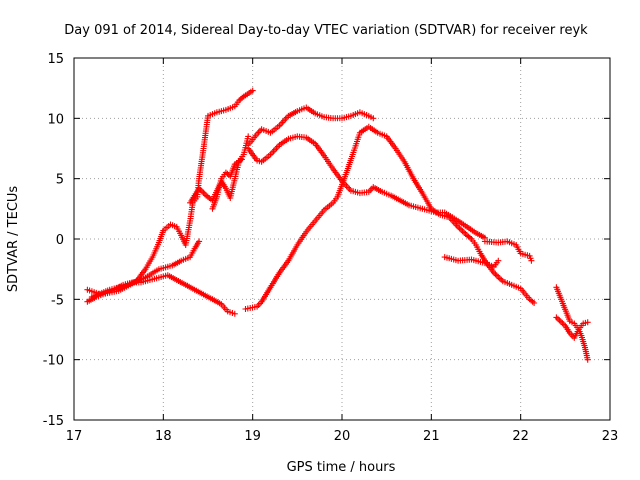 This screenshot has width=640, height=480. I want to click on series-arc-e-markers, so click(227, 184).